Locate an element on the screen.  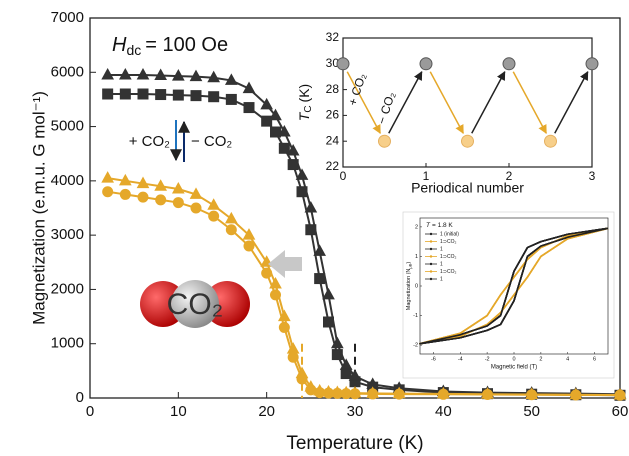
annotation-part: dc is located at coordinates (133, 50).